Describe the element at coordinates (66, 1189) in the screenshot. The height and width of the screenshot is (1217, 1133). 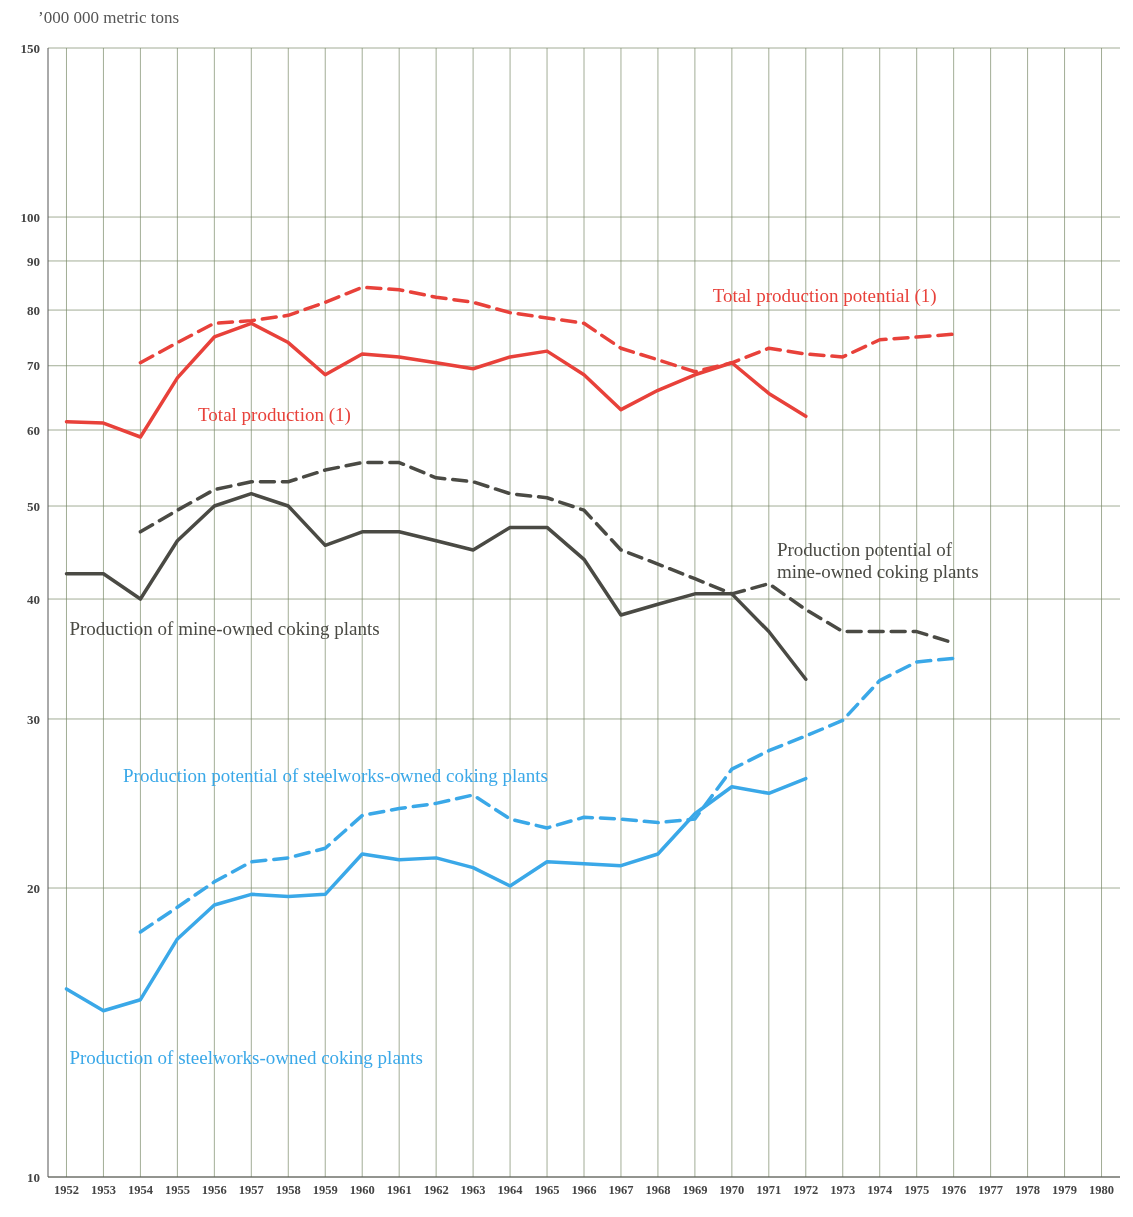
I see `x-tick-label: 1952` at that location.